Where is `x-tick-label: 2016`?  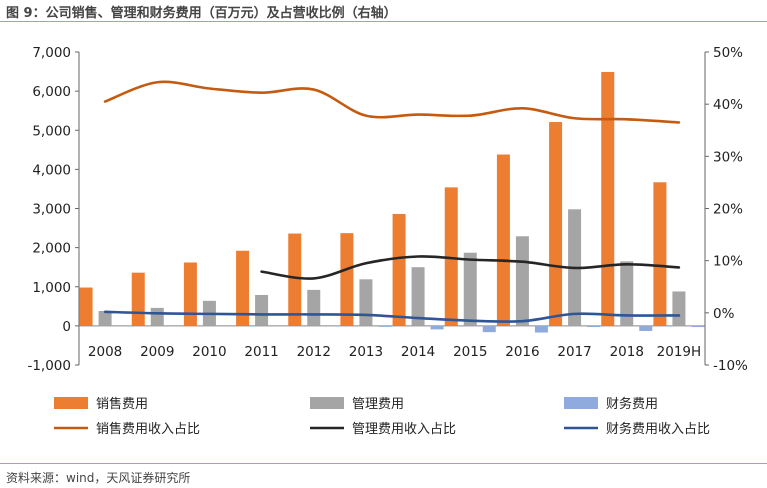 x-tick-label: 2016 is located at coordinates (522, 352).